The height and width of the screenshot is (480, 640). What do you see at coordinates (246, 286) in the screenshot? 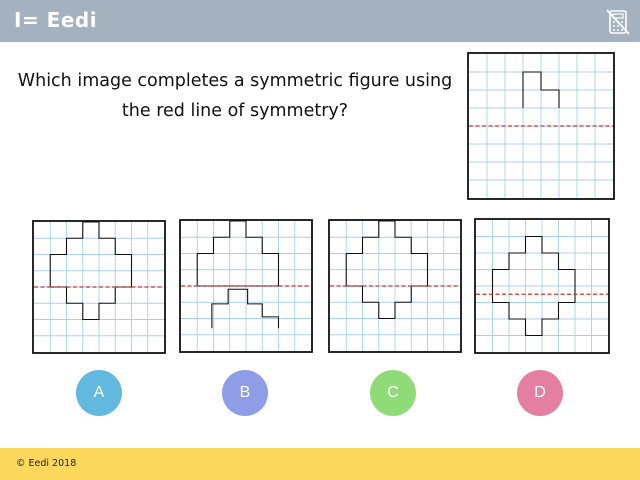
I see `option-b-figure` at bounding box center [246, 286].